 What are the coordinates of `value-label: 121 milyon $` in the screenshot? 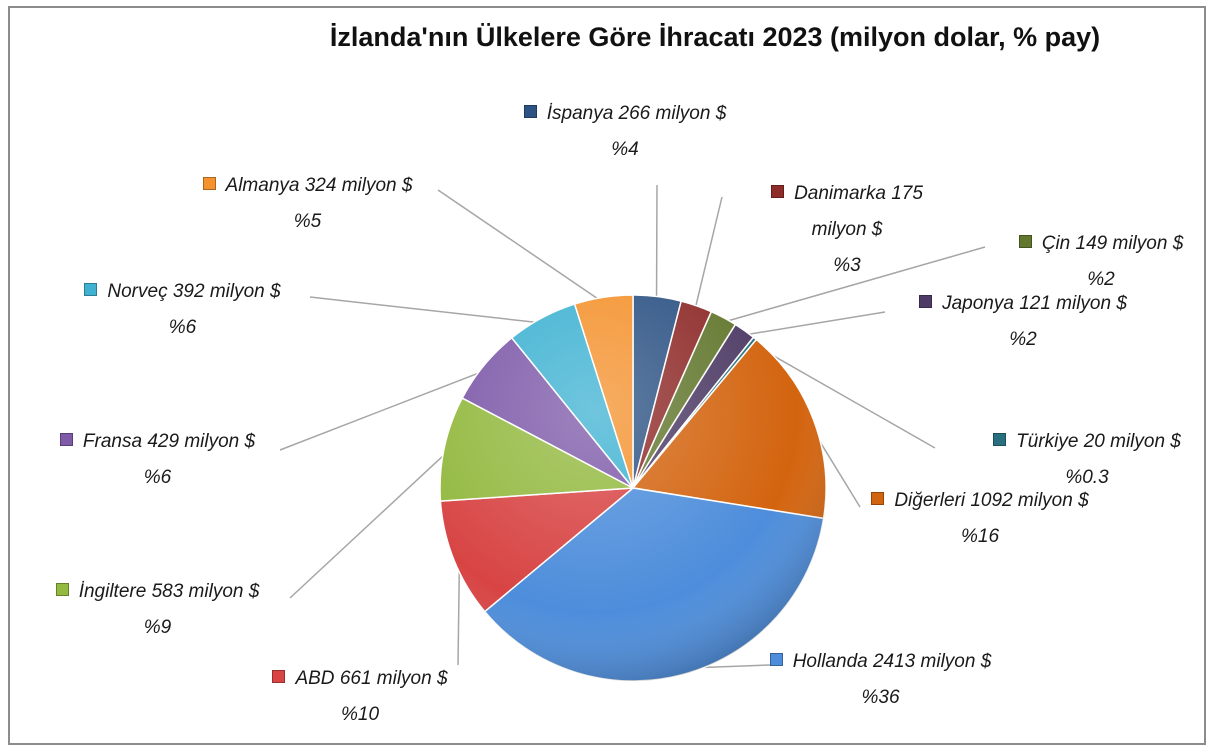 It's located at (1073, 303).